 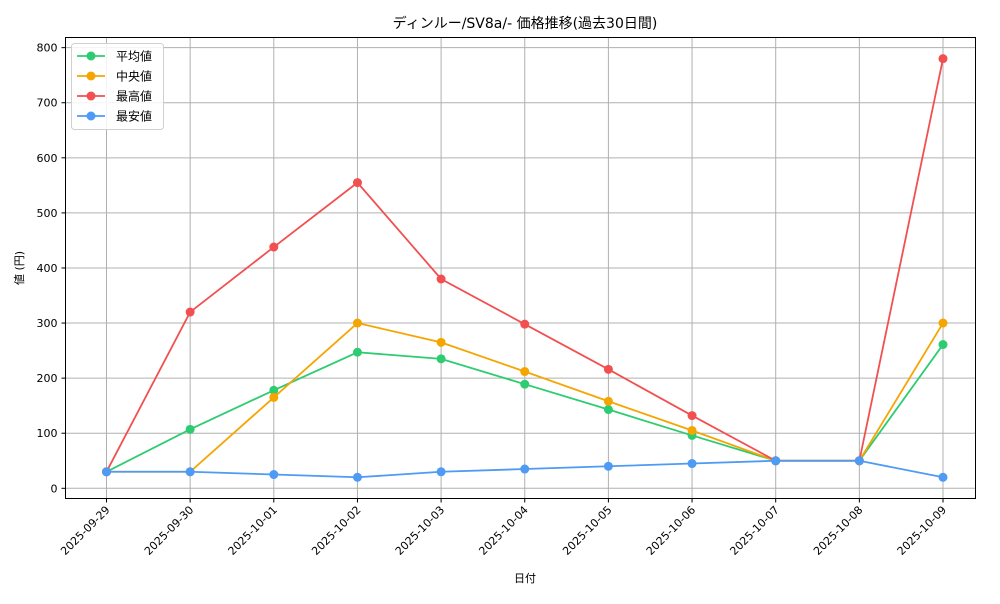 I want to click on x-tick-label: 2025-10-01, so click(x=253, y=530).